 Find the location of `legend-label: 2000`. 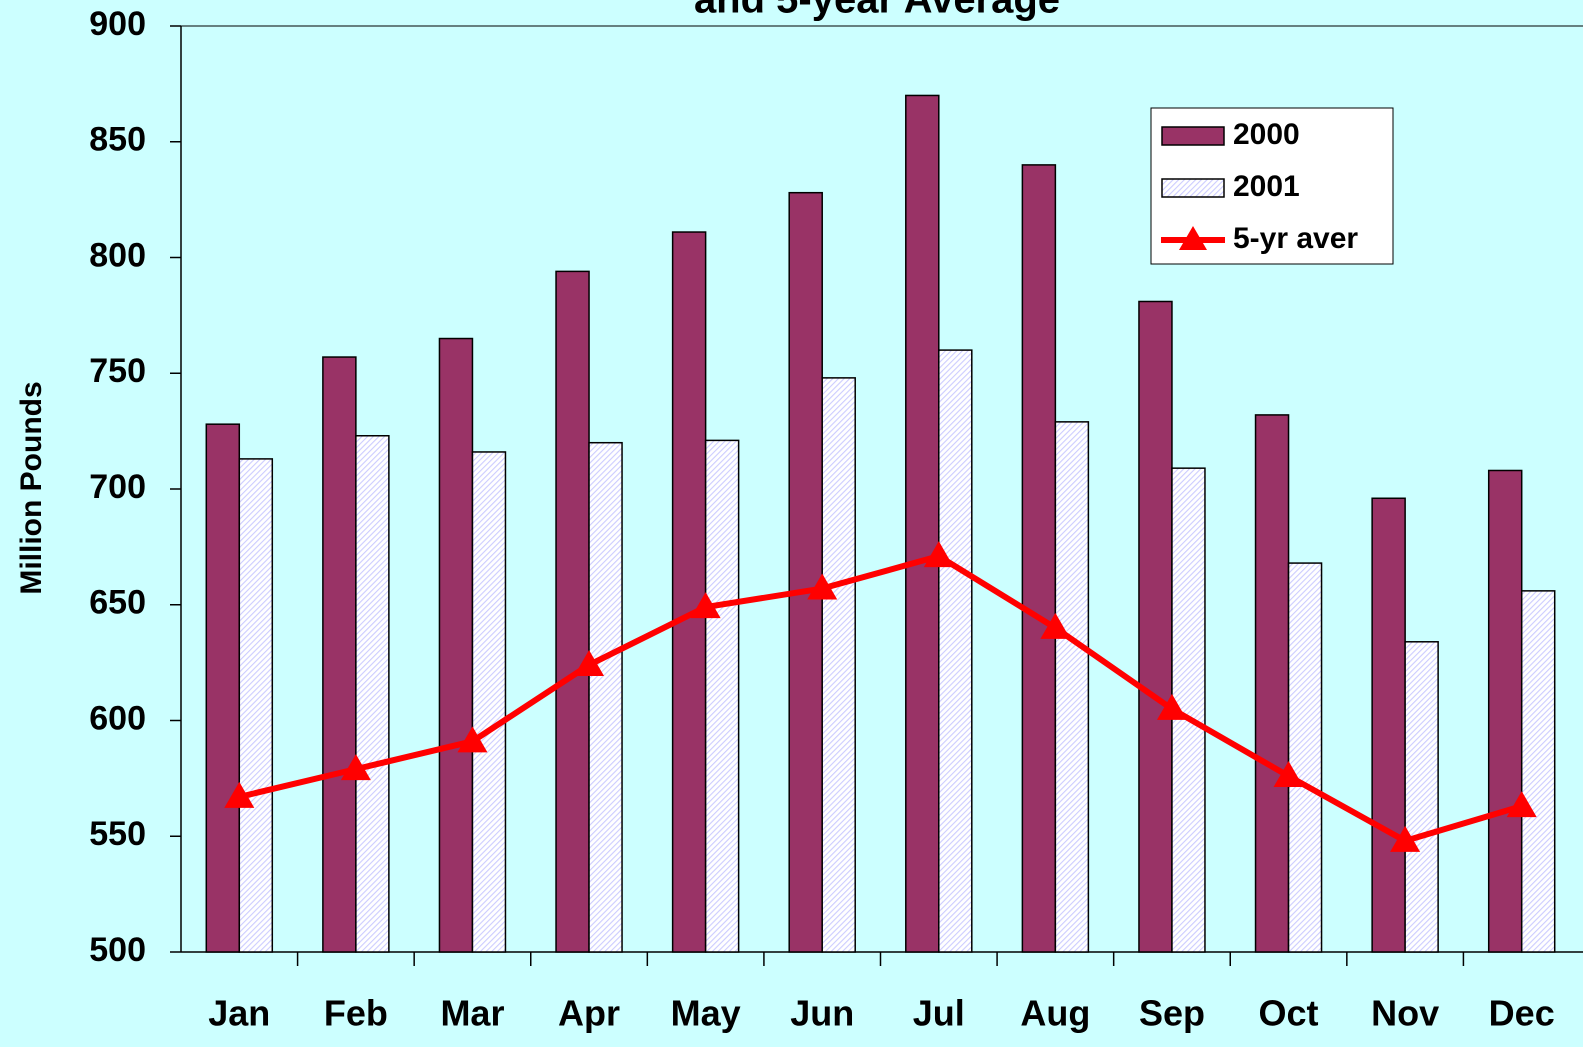

legend-label: 2000 is located at coordinates (1266, 134).